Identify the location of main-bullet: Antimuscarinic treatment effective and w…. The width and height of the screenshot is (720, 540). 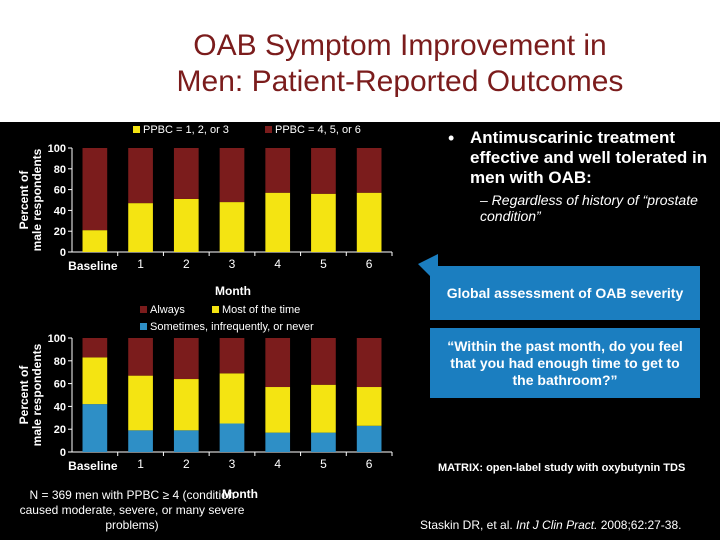
(589, 157).